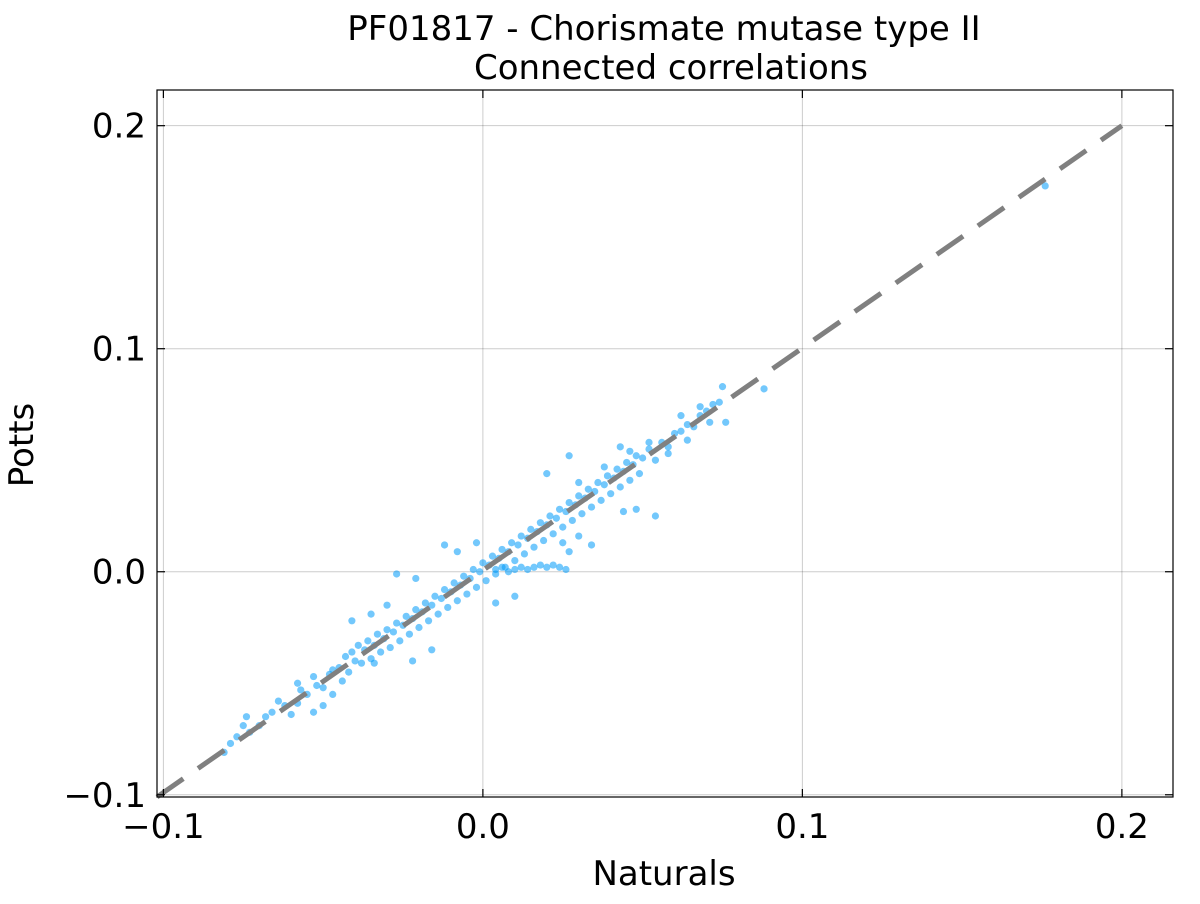 The height and width of the screenshot is (904, 1200). What do you see at coordinates (663, 874) in the screenshot?
I see `x-axis-label: Naturals` at bounding box center [663, 874].